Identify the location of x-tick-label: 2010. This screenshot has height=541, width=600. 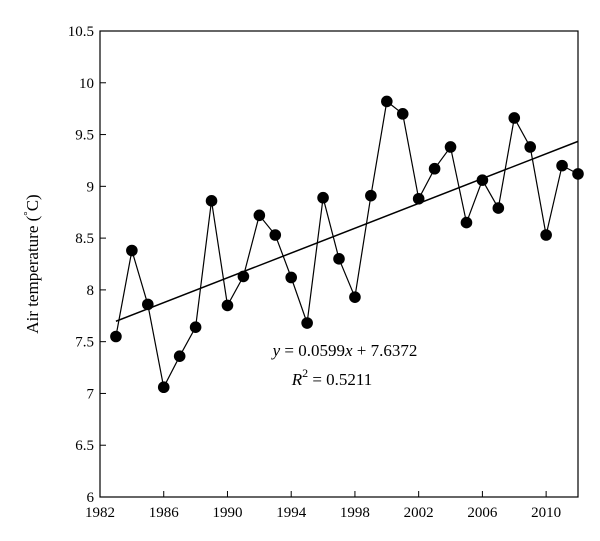
(546, 513).